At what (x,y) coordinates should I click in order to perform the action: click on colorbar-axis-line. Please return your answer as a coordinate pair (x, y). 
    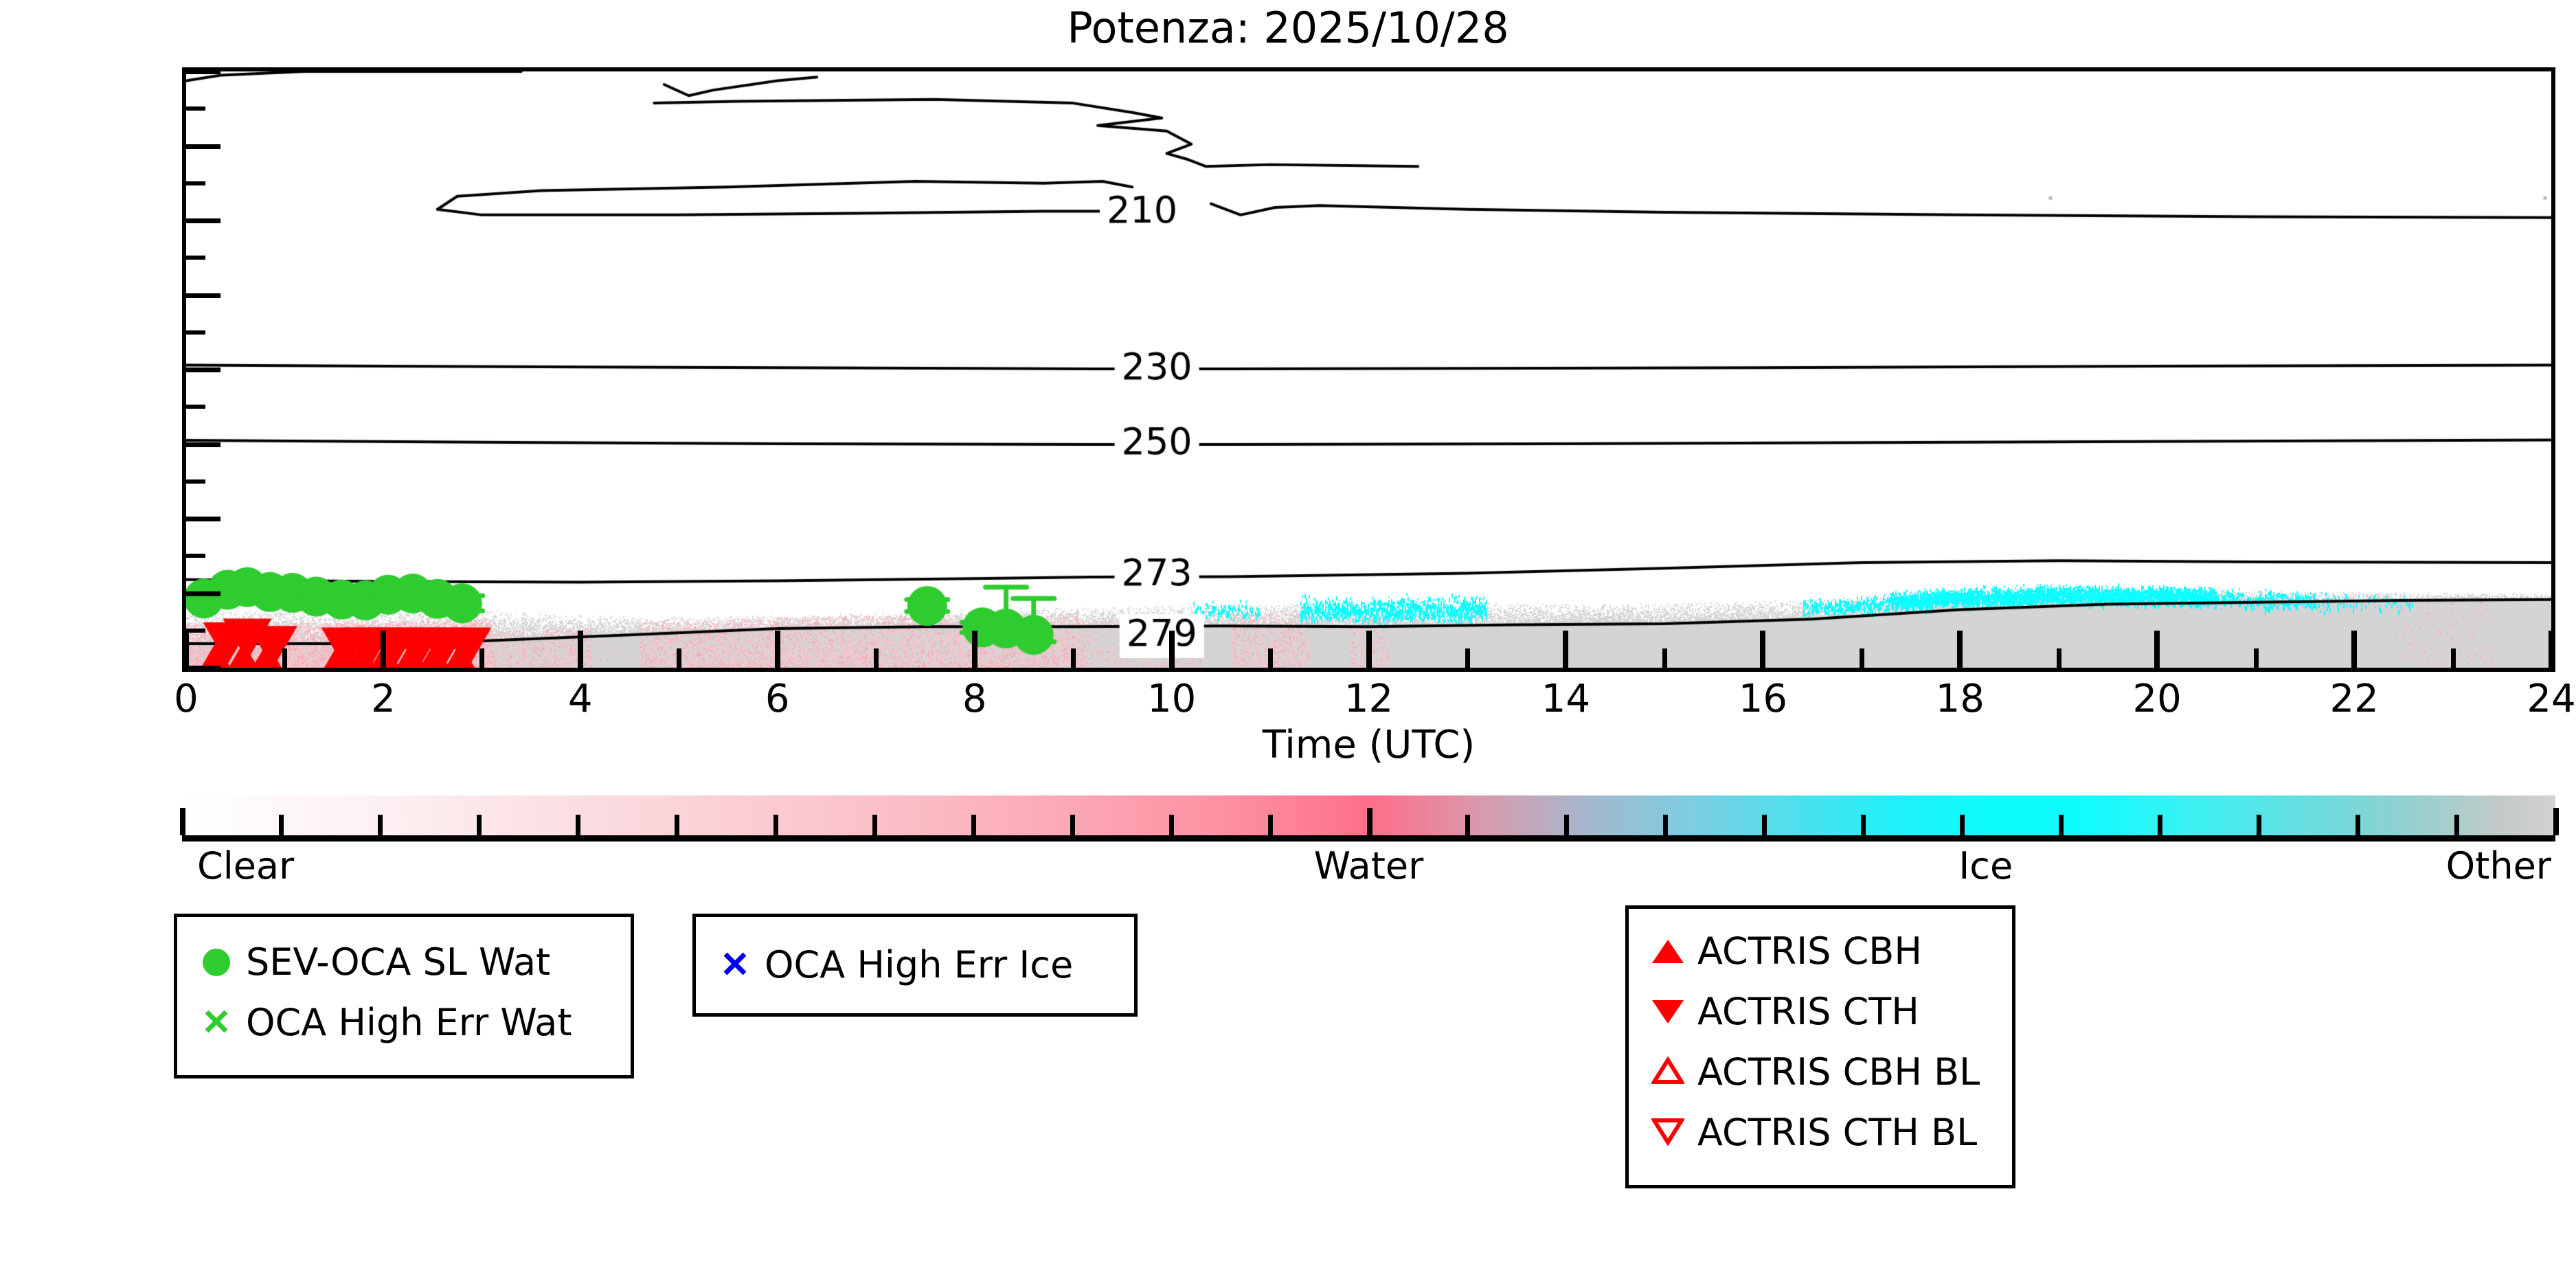
    Looking at the image, I should click on (1368, 838).